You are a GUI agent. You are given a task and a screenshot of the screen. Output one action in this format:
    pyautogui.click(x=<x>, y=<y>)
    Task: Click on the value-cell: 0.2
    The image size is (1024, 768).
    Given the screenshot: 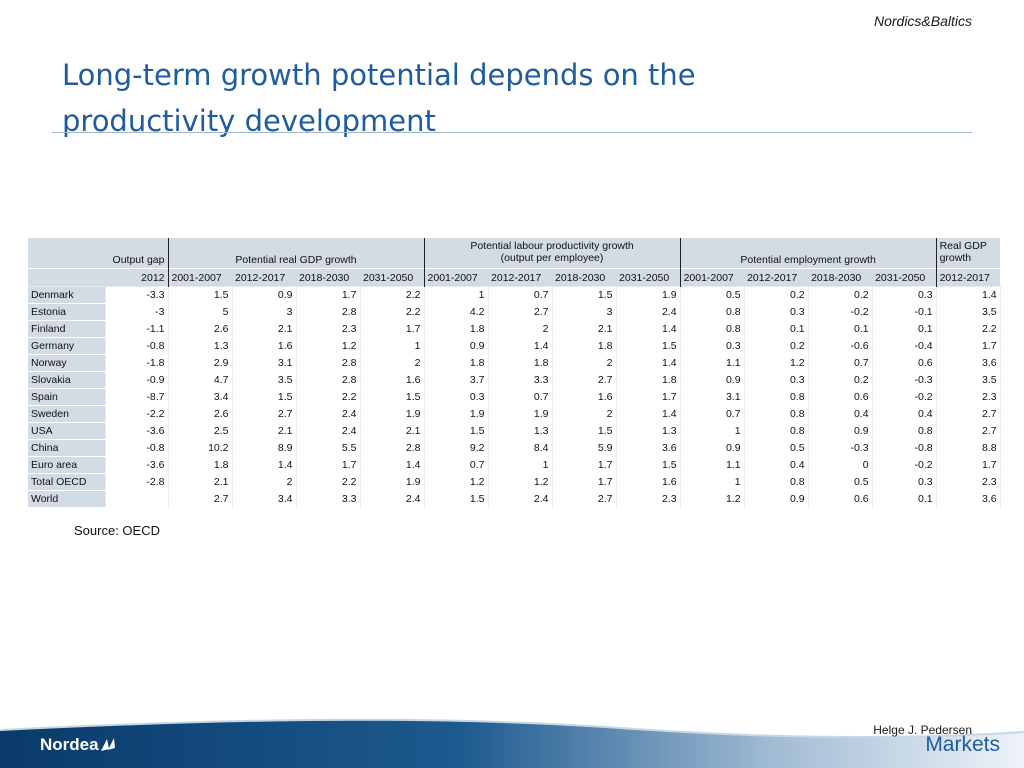 What is the action you would take?
    pyautogui.click(x=776, y=295)
    